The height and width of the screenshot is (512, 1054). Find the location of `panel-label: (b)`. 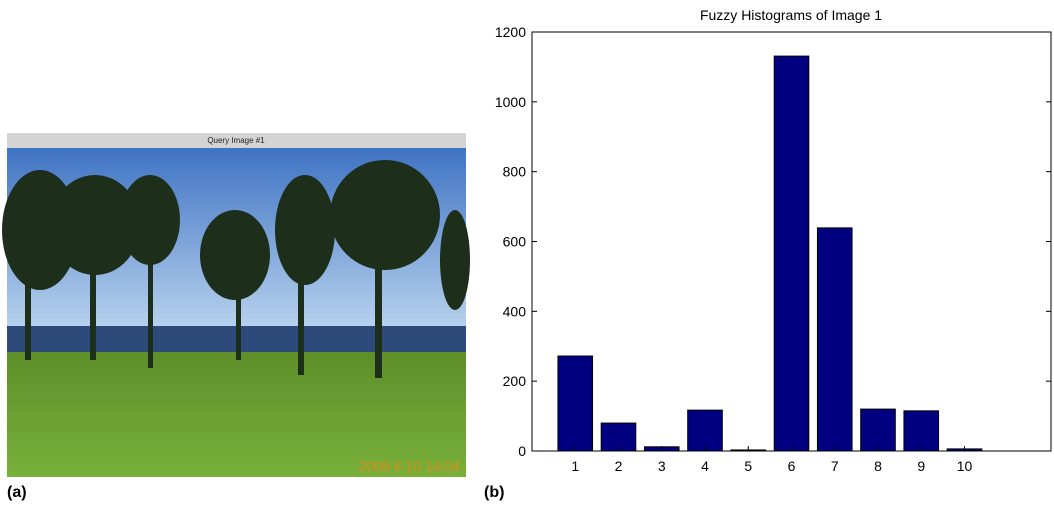

panel-label: (b) is located at coordinates (494, 492).